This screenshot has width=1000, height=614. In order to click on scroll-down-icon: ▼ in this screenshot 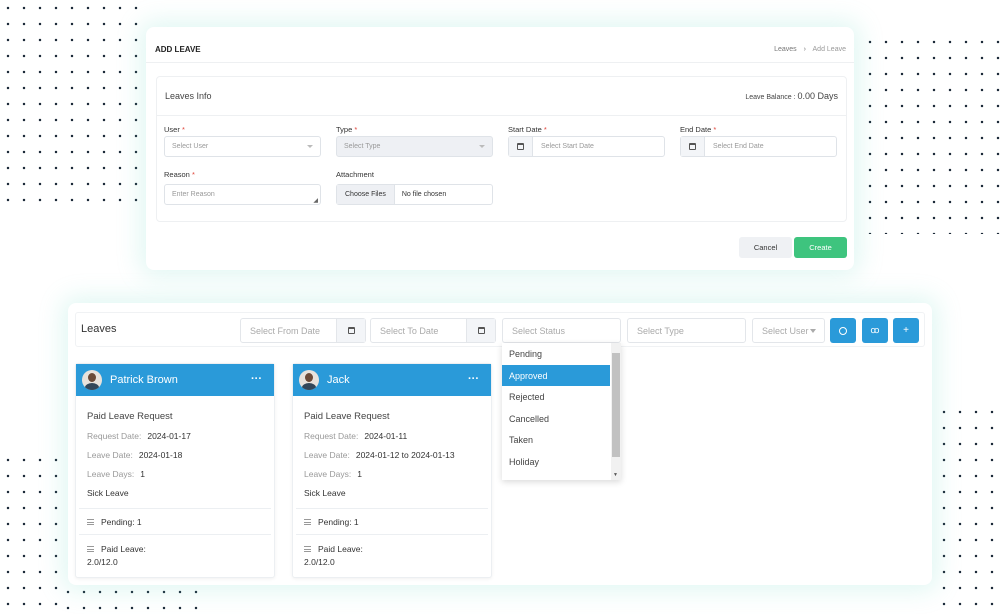, I will do `click(615, 475)`.